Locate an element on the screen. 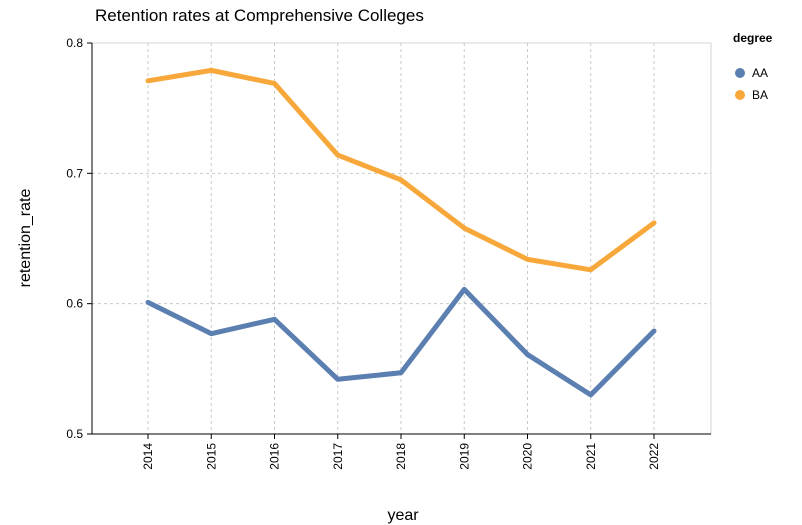  y-tick-label: 0.7 is located at coordinates (74, 173).